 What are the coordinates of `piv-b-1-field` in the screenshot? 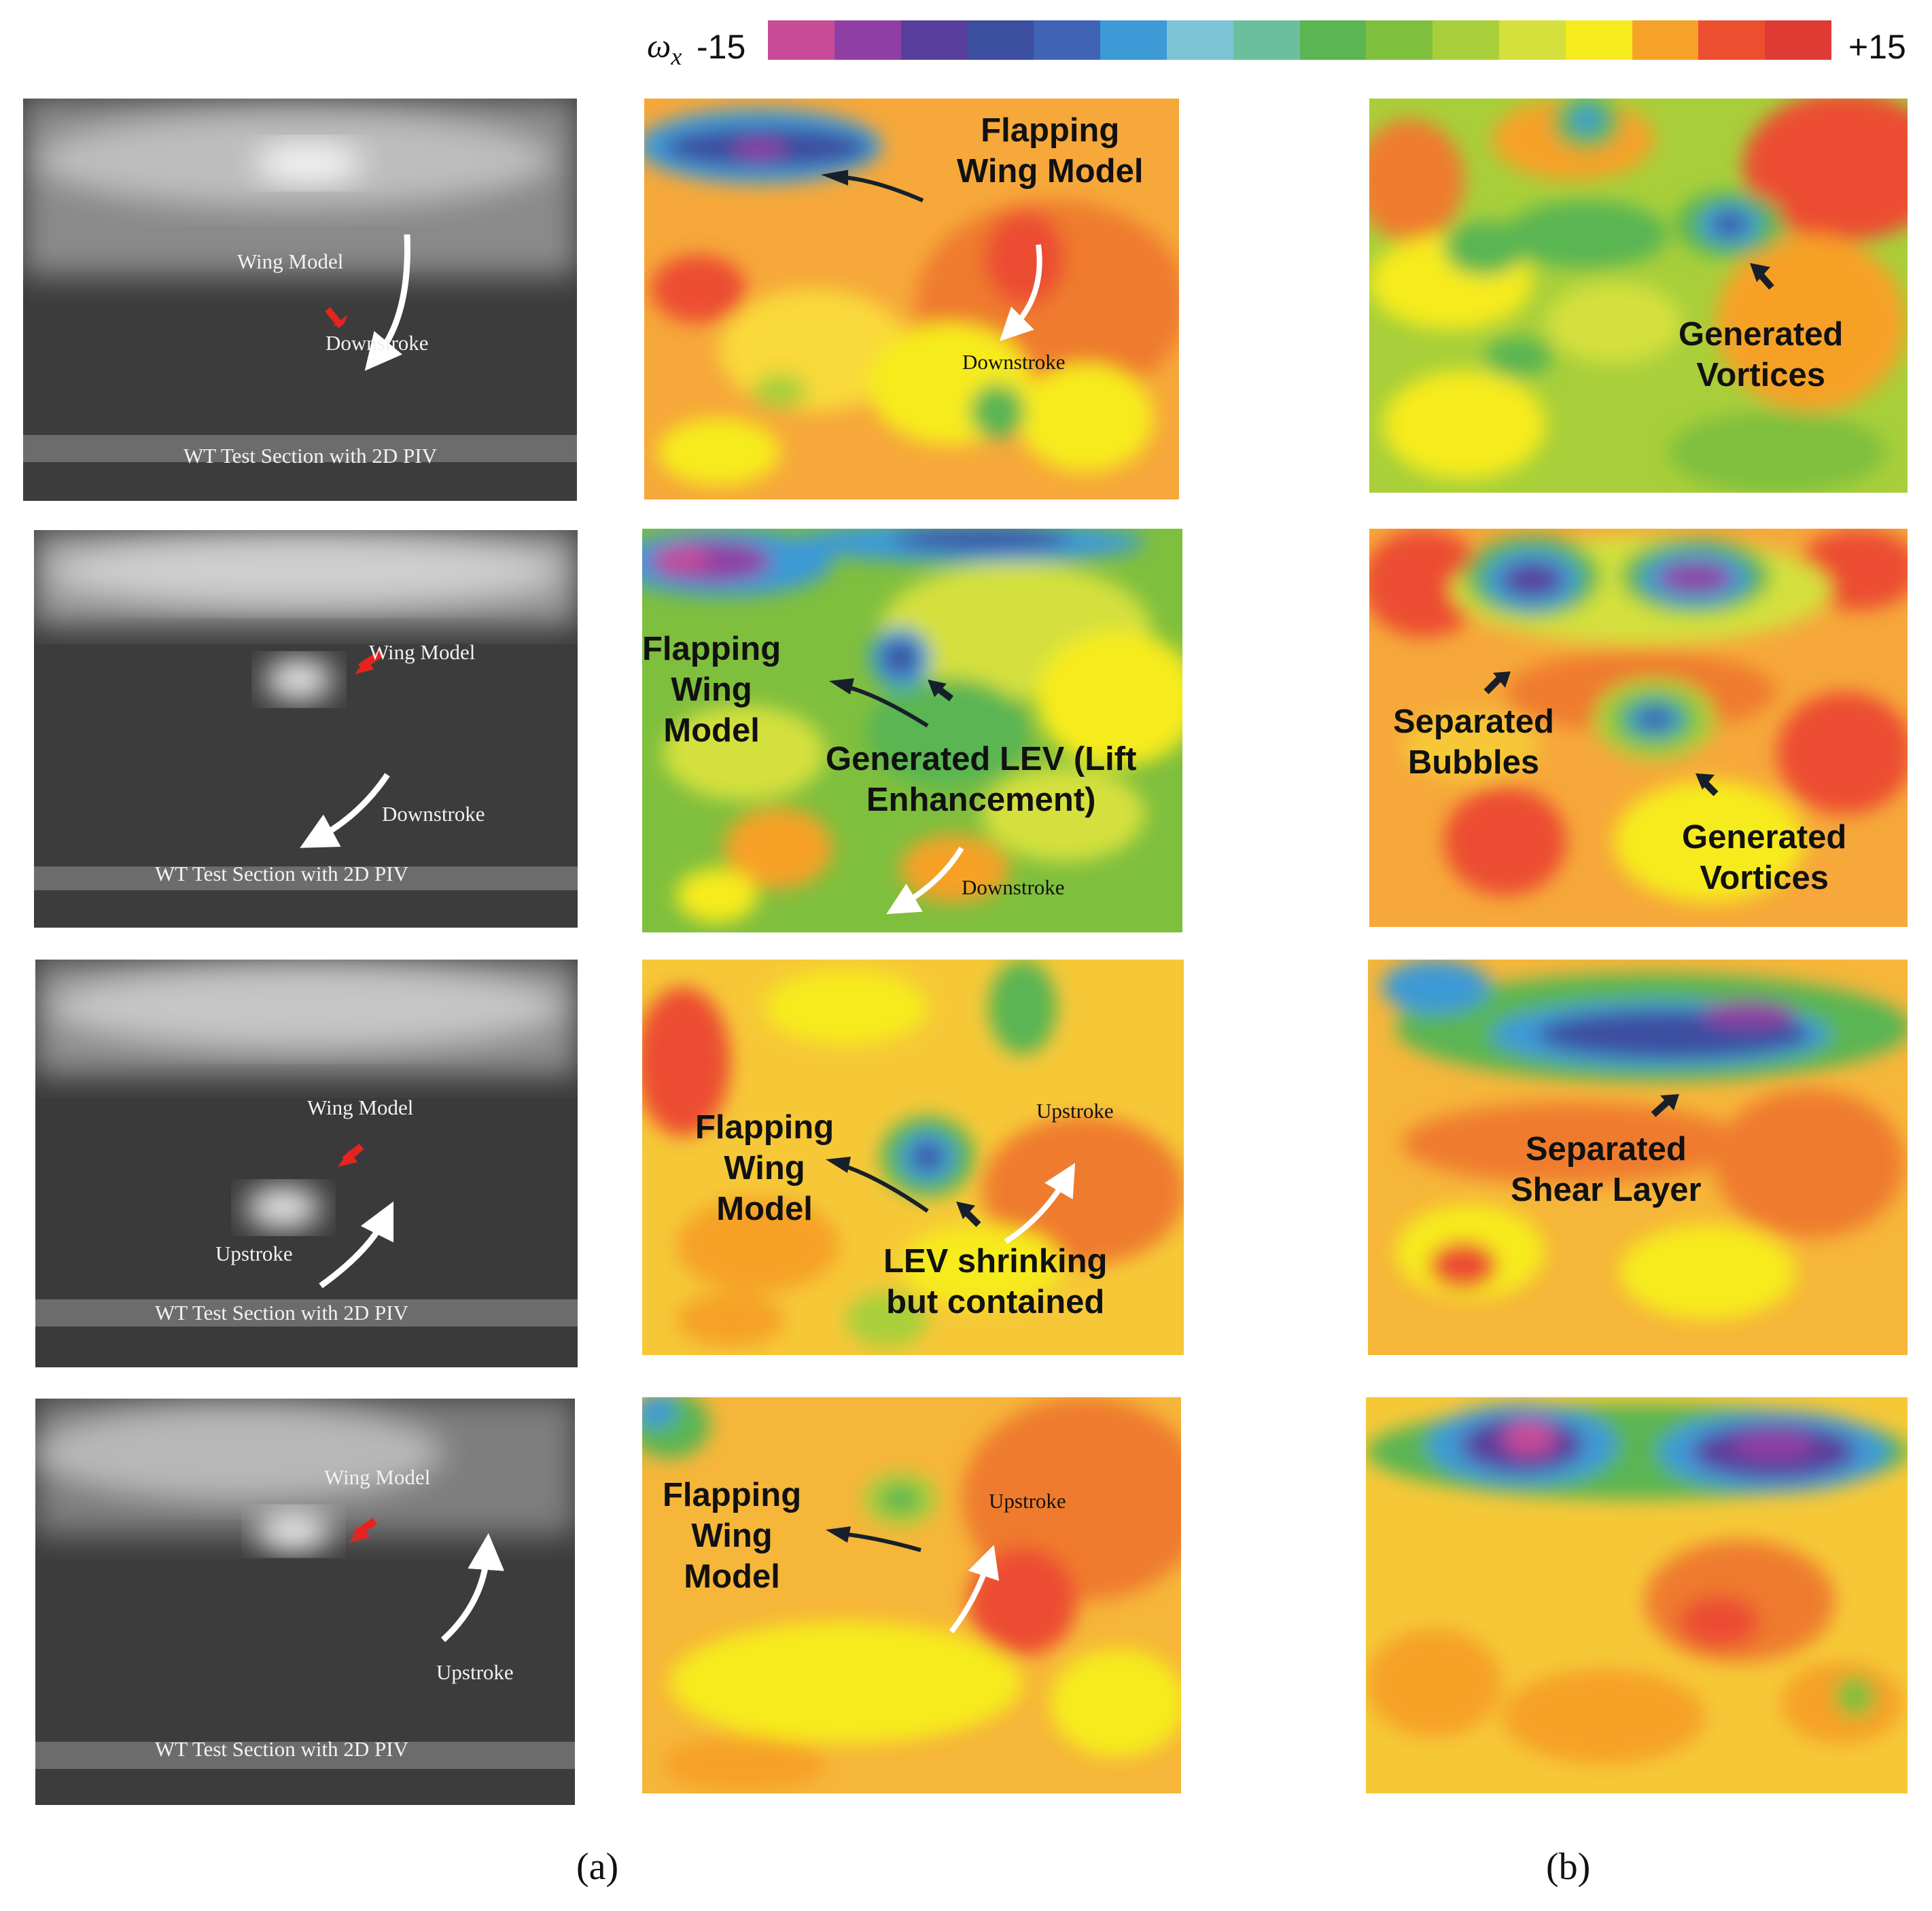 It's located at (1638, 296).